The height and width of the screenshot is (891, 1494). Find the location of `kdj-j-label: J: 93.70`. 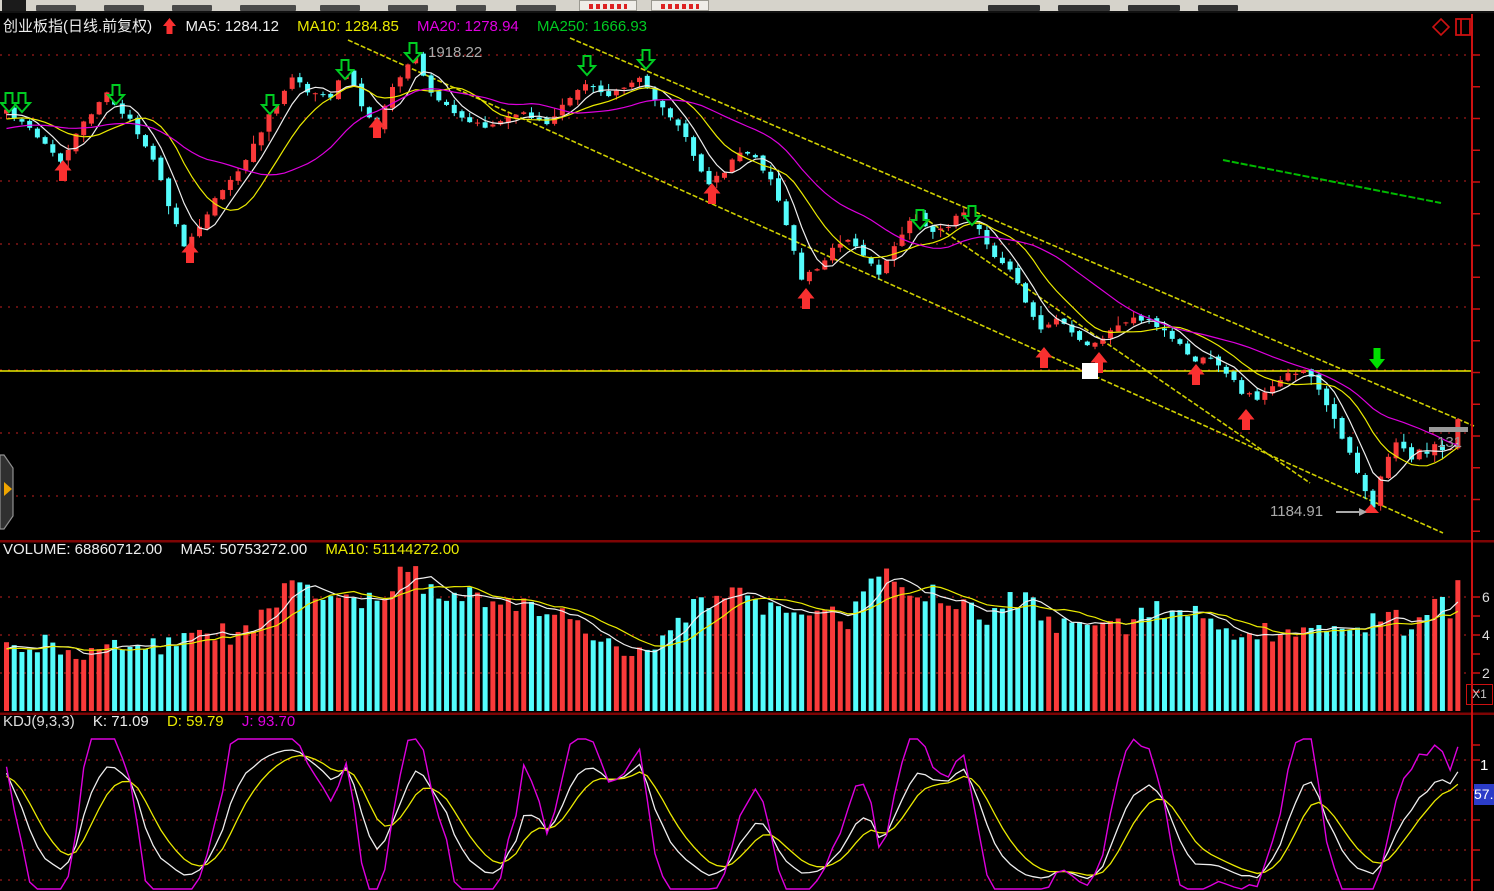

kdj-j-label: J: 93.70 is located at coordinates (268, 721).